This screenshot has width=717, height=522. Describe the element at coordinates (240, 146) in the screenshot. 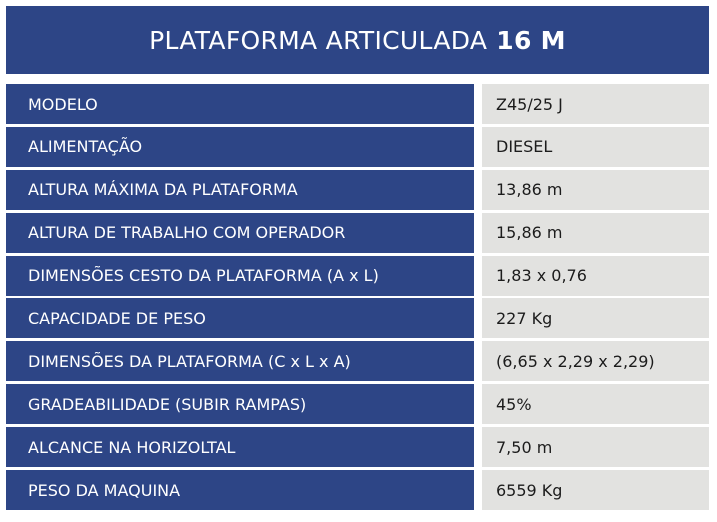

I see `spec-label: ALIMENTAÇÃO` at that location.